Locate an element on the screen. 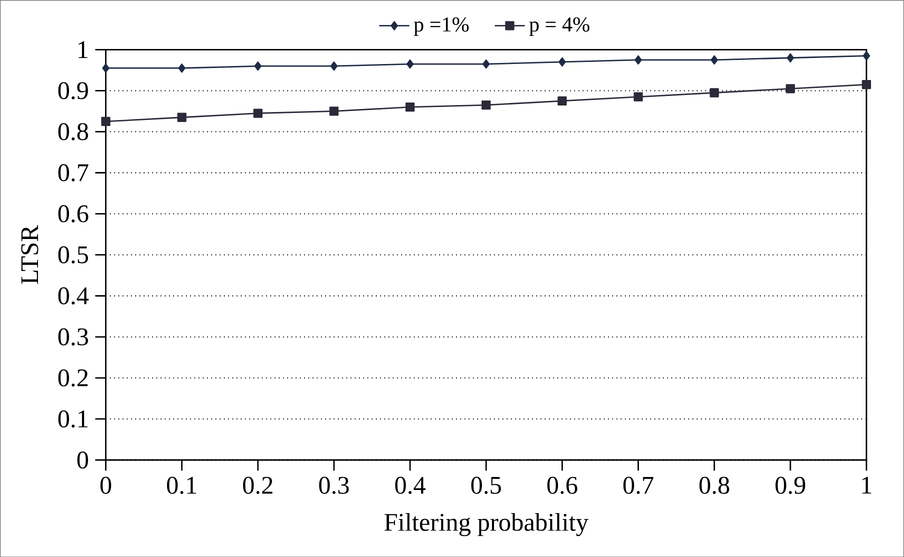 The image size is (904, 557). x-tick-label: 0 is located at coordinates (106, 485).